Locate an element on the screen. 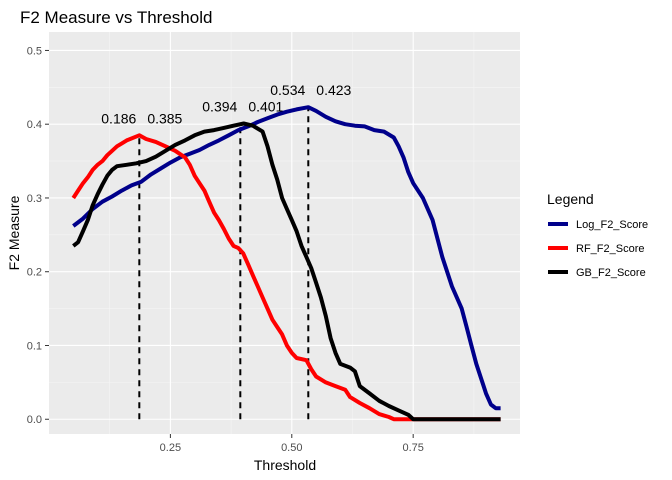 The image size is (672, 480). legend-label: RF_F2_Score is located at coordinates (610, 249).